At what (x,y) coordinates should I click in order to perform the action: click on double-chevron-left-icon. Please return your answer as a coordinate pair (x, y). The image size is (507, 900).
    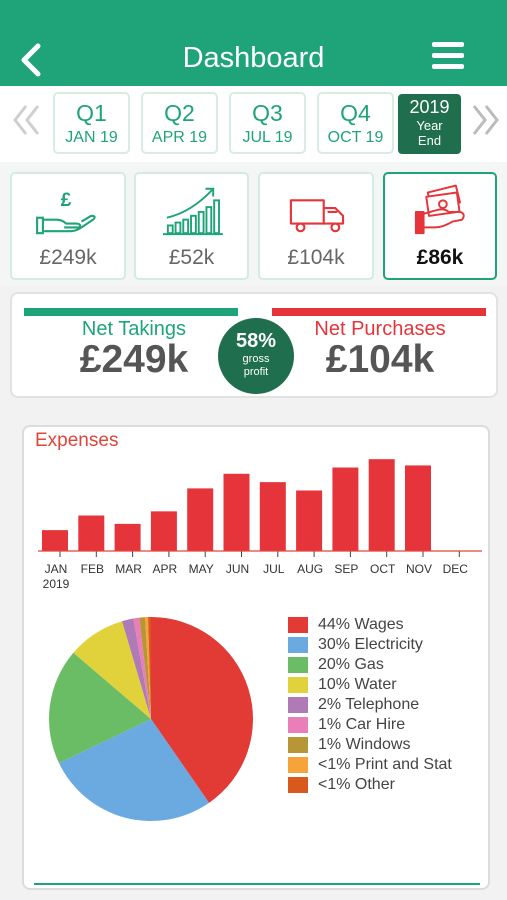
    Looking at the image, I should click on (26, 120).